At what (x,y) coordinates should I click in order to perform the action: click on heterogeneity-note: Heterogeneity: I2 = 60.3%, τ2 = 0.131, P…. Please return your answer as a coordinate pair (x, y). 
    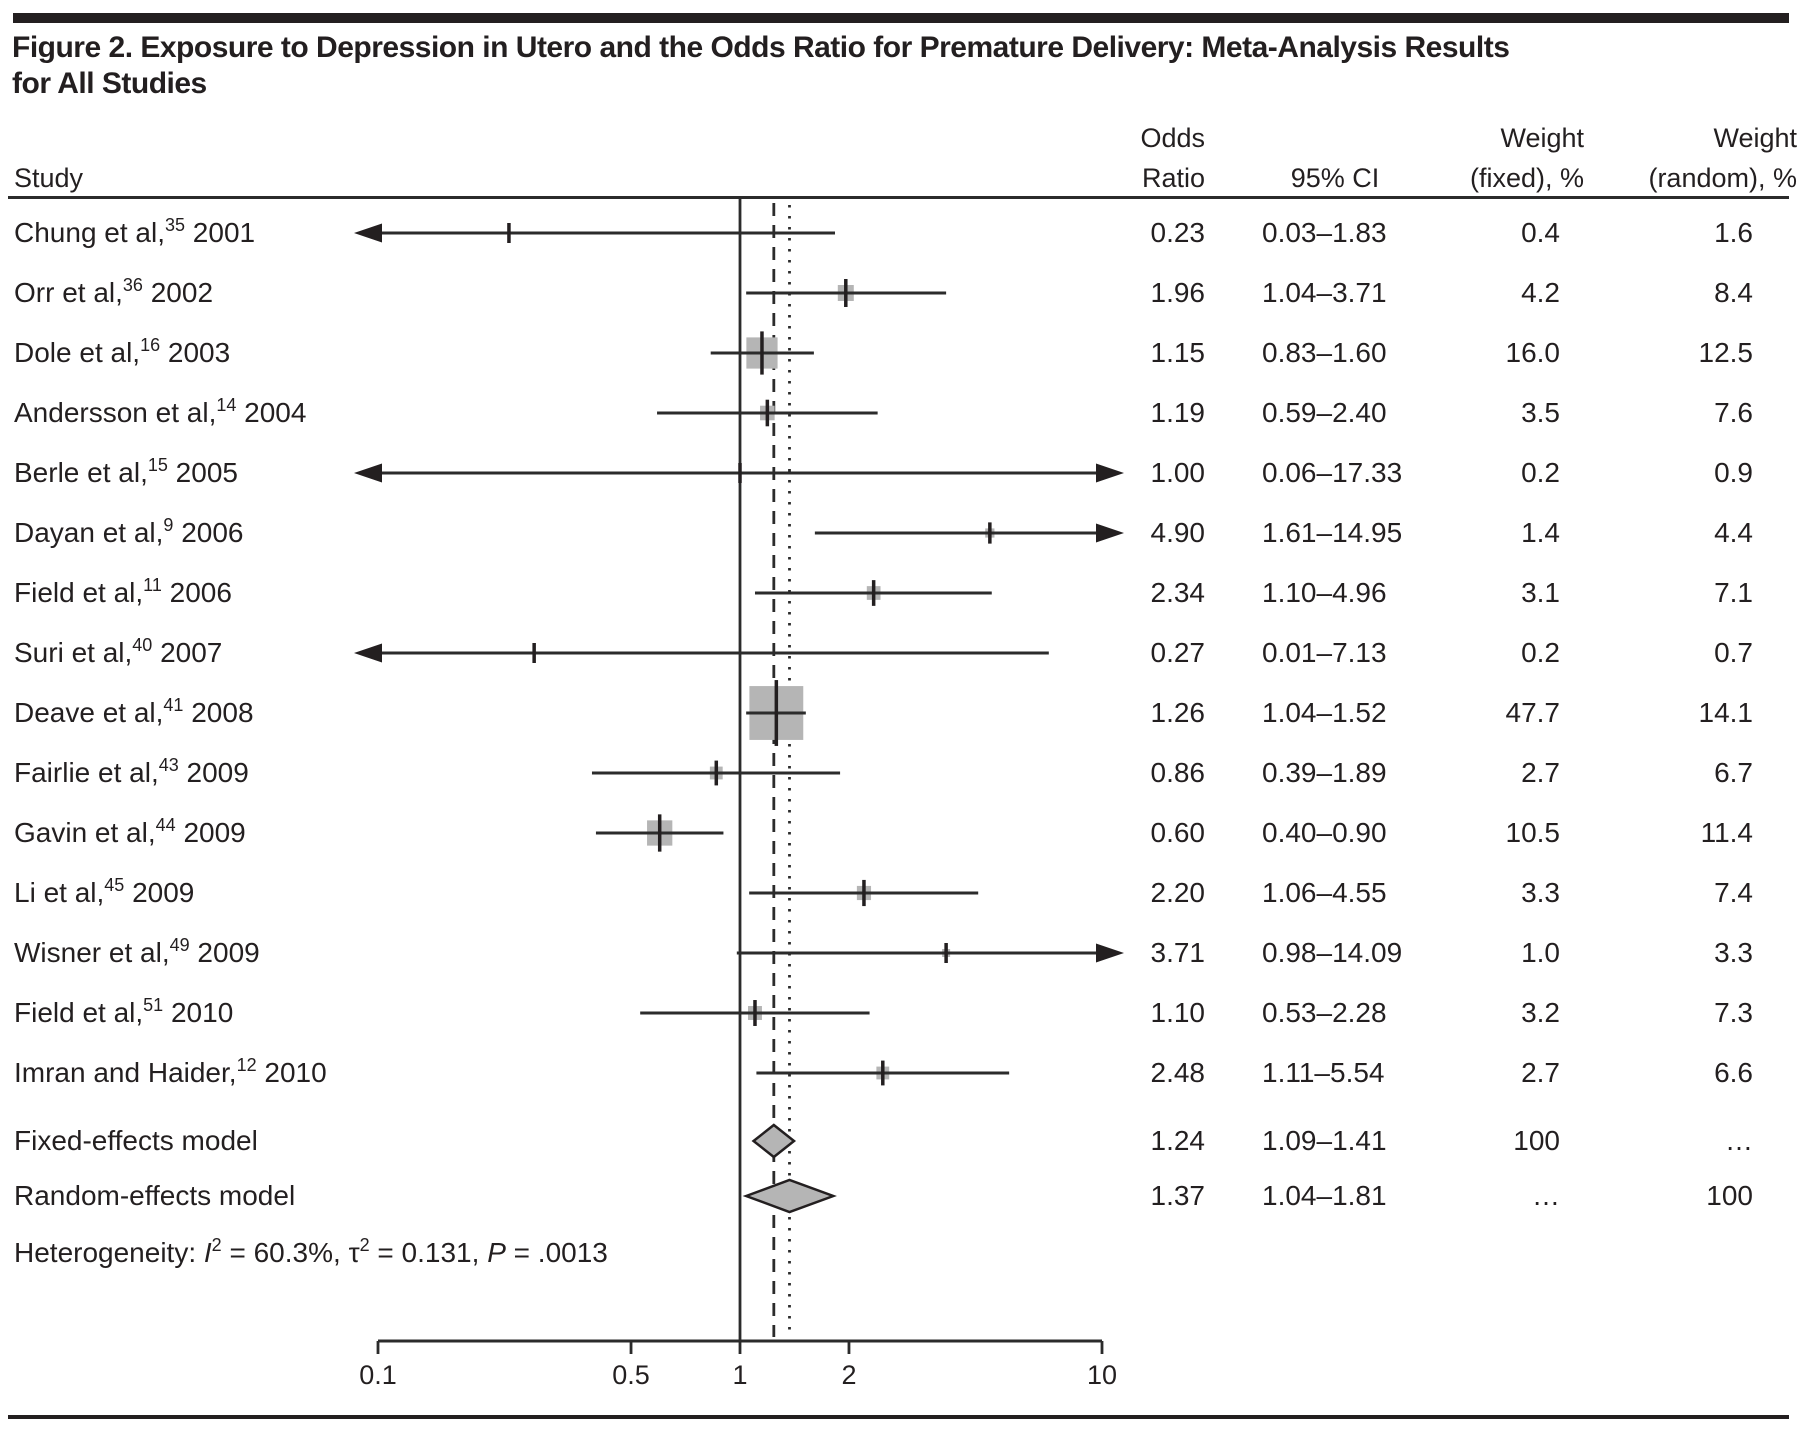
    Looking at the image, I should click on (311, 1253).